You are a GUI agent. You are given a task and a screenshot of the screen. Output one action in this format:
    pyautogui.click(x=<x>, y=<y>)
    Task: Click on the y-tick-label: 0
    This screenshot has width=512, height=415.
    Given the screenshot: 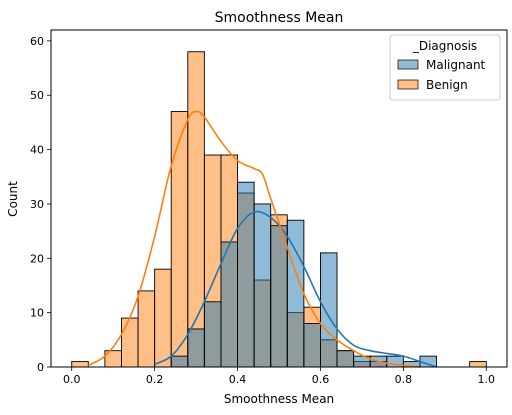 What is the action you would take?
    pyautogui.click(x=40, y=367)
    